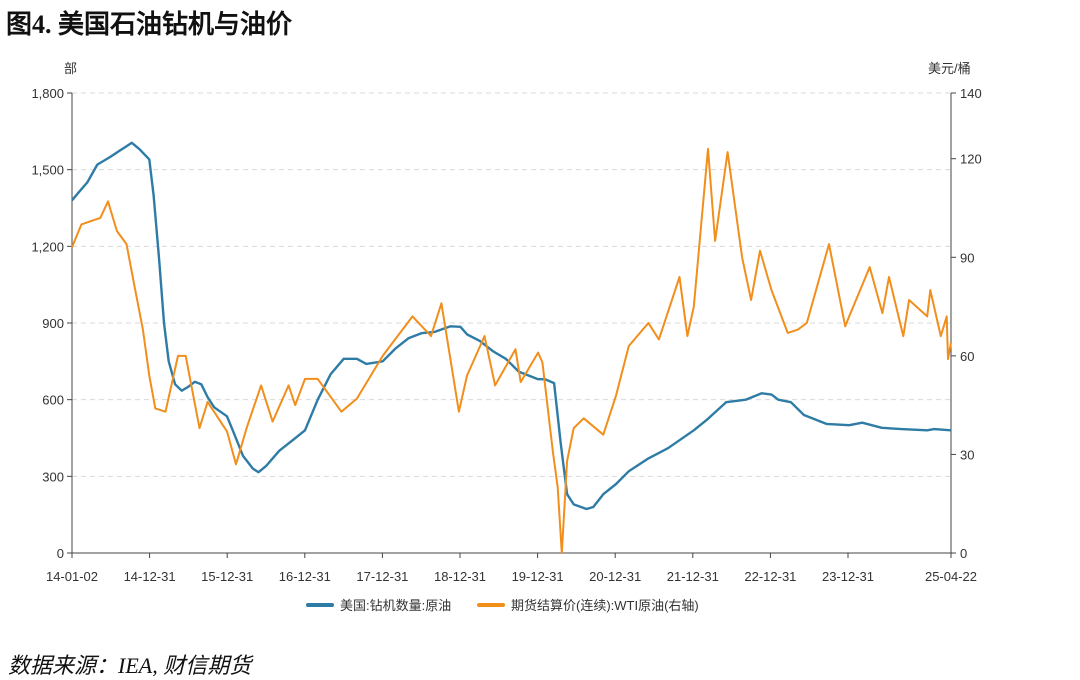 The image size is (1080, 680). What do you see at coordinates (951, 576) in the screenshot?
I see `x-tick-label: 25-04-22` at bounding box center [951, 576].